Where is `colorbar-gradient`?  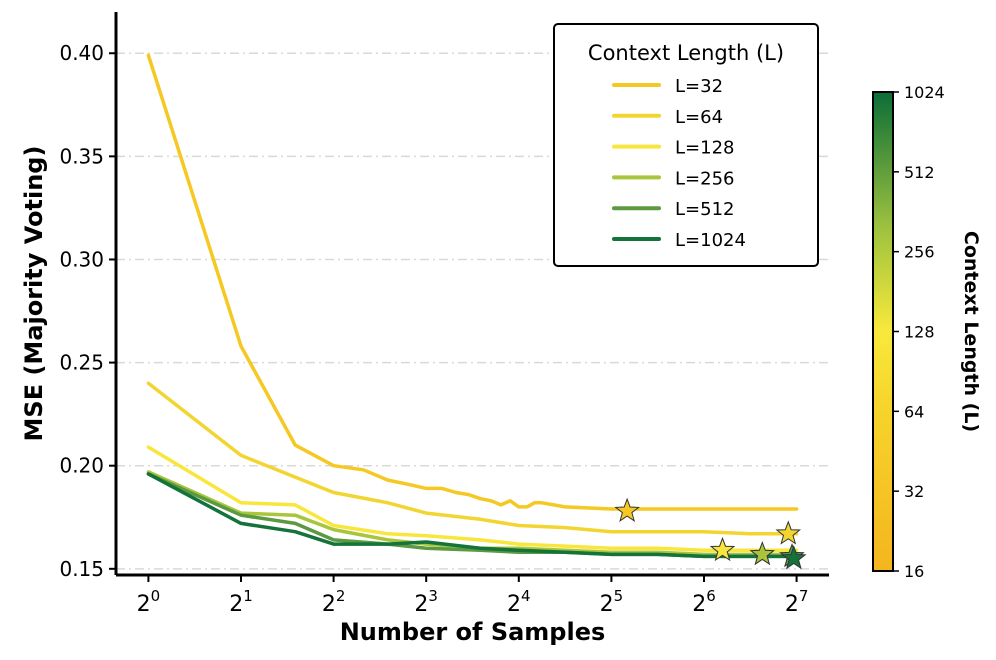 colorbar-gradient is located at coordinates (883, 331).